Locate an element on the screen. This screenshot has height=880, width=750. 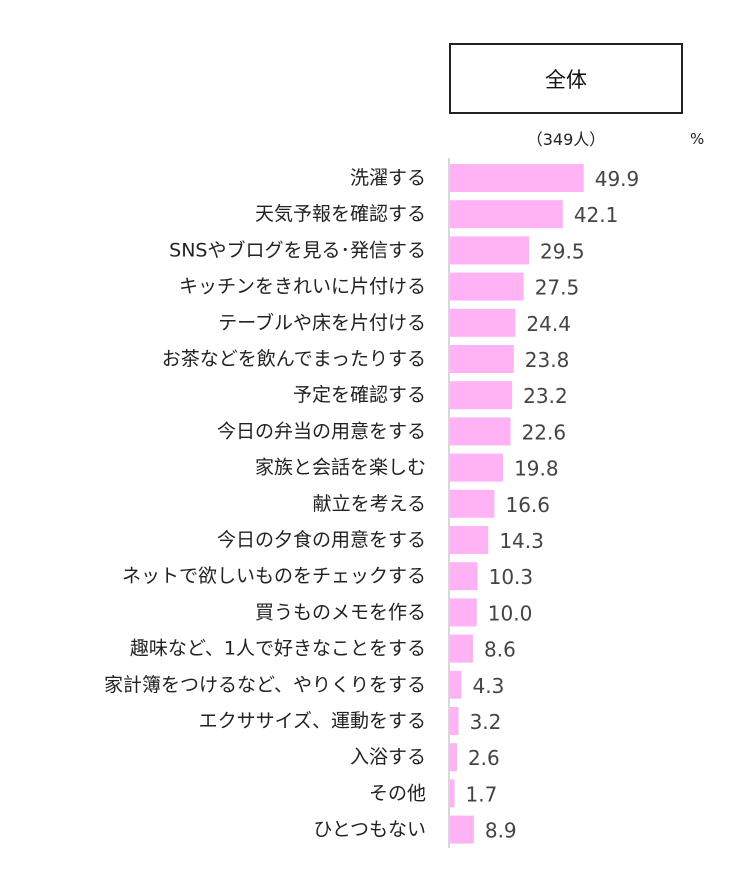
sample-size: （349人） is located at coordinates (566, 139).